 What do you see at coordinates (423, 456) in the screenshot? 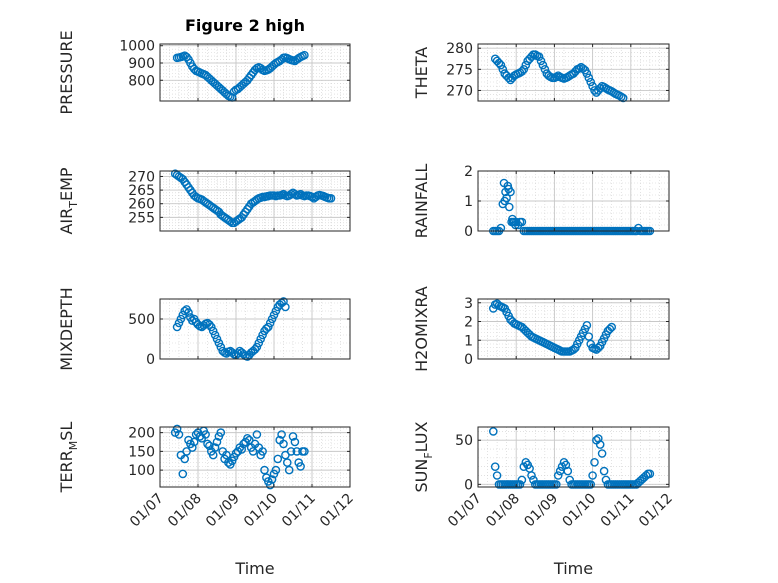
I see `sun-flux-y-axis-label: SUNFLUX` at bounding box center [423, 456].